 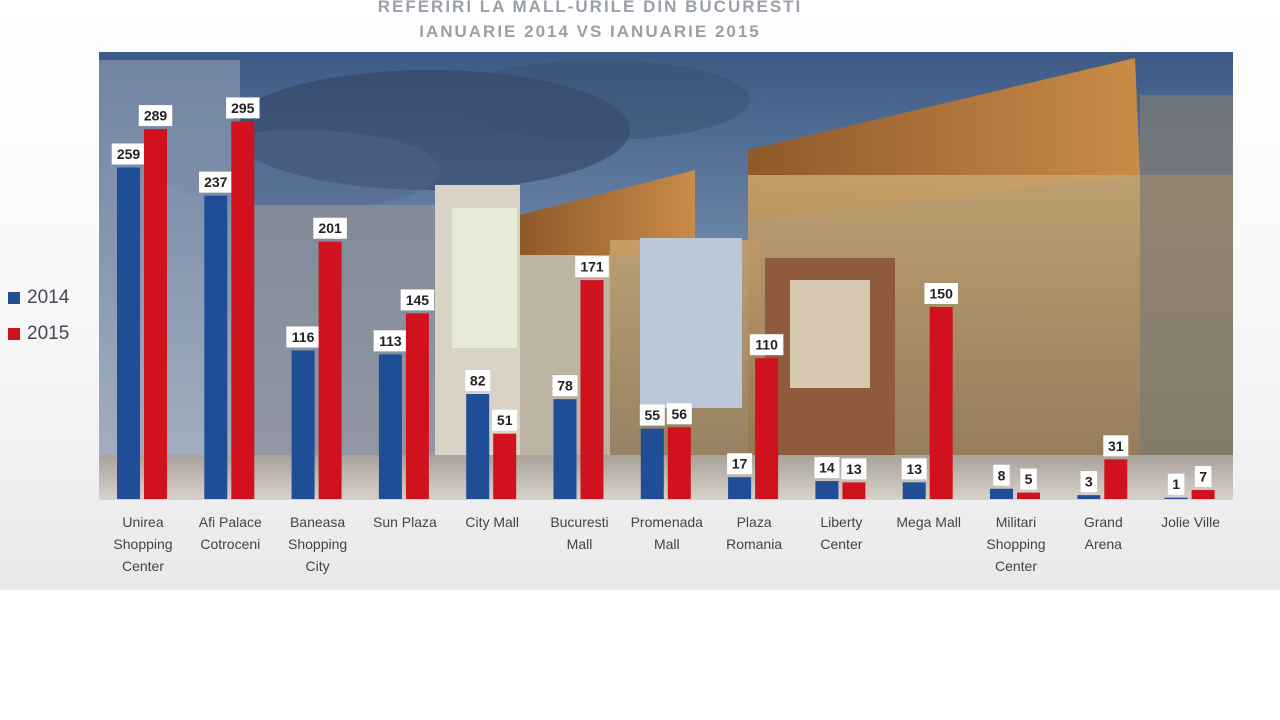 I want to click on value-label-2014-8: 14, so click(x=827, y=468).